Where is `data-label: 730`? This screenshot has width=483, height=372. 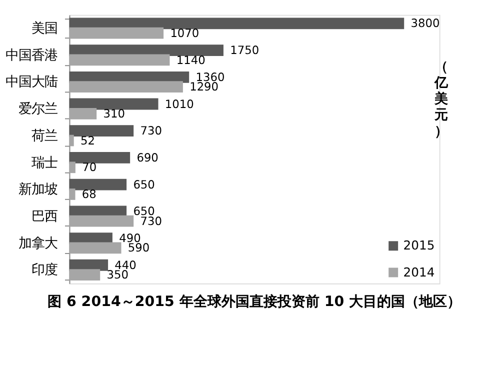
data-label: 730 is located at coordinates (151, 131).